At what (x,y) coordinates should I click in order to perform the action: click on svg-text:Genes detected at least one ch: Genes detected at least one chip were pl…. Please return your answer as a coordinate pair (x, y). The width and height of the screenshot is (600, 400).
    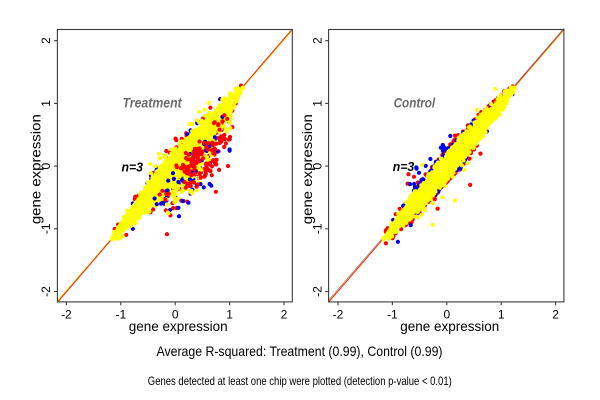
    Looking at the image, I should click on (300, 381).